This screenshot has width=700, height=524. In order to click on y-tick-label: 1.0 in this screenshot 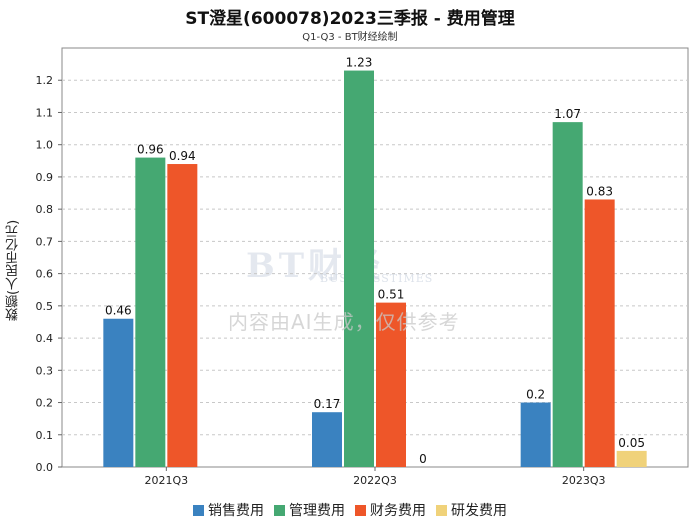, I will do `click(45, 145)`.